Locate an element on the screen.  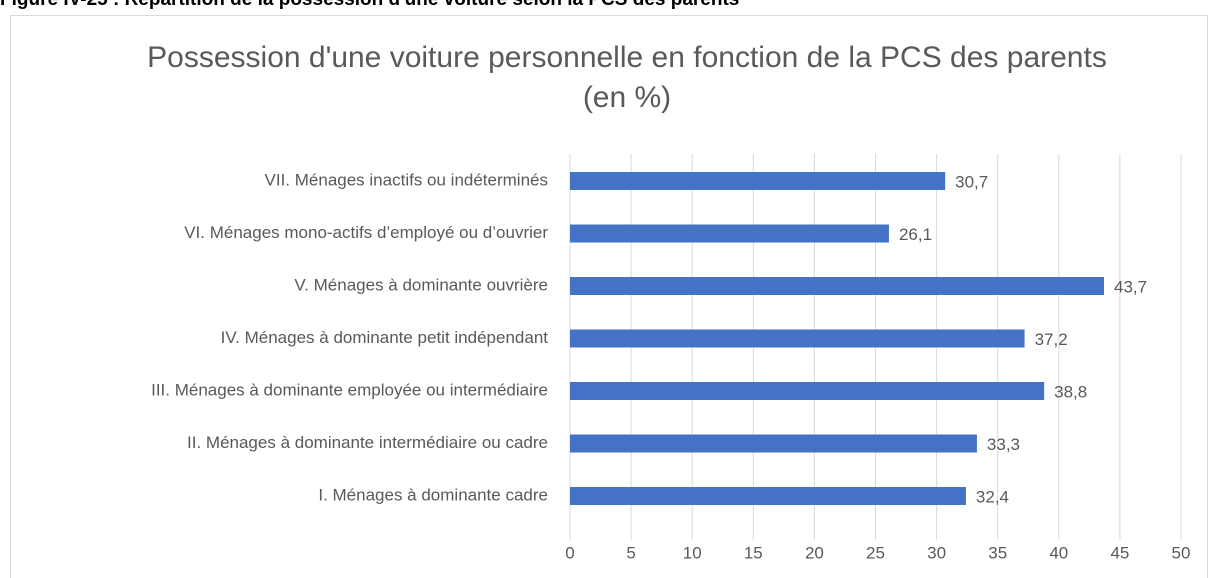
value-label: 26,1 is located at coordinates (915, 234).